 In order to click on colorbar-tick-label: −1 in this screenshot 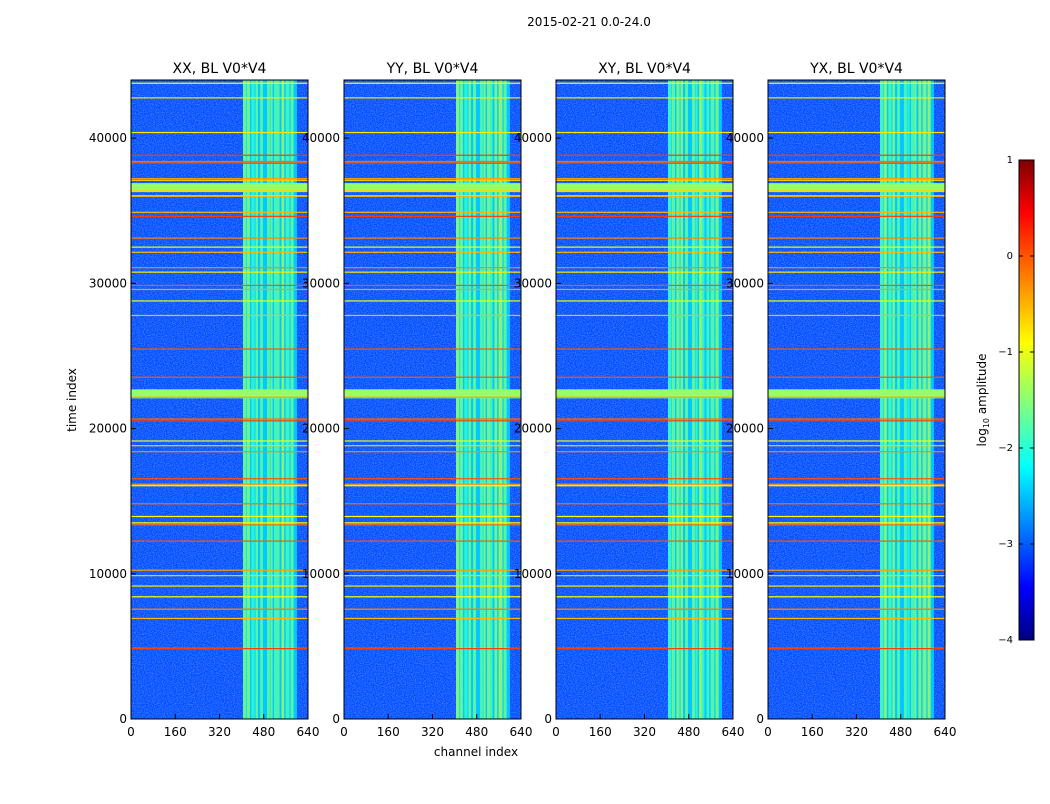, I will do `click(1005, 352)`.